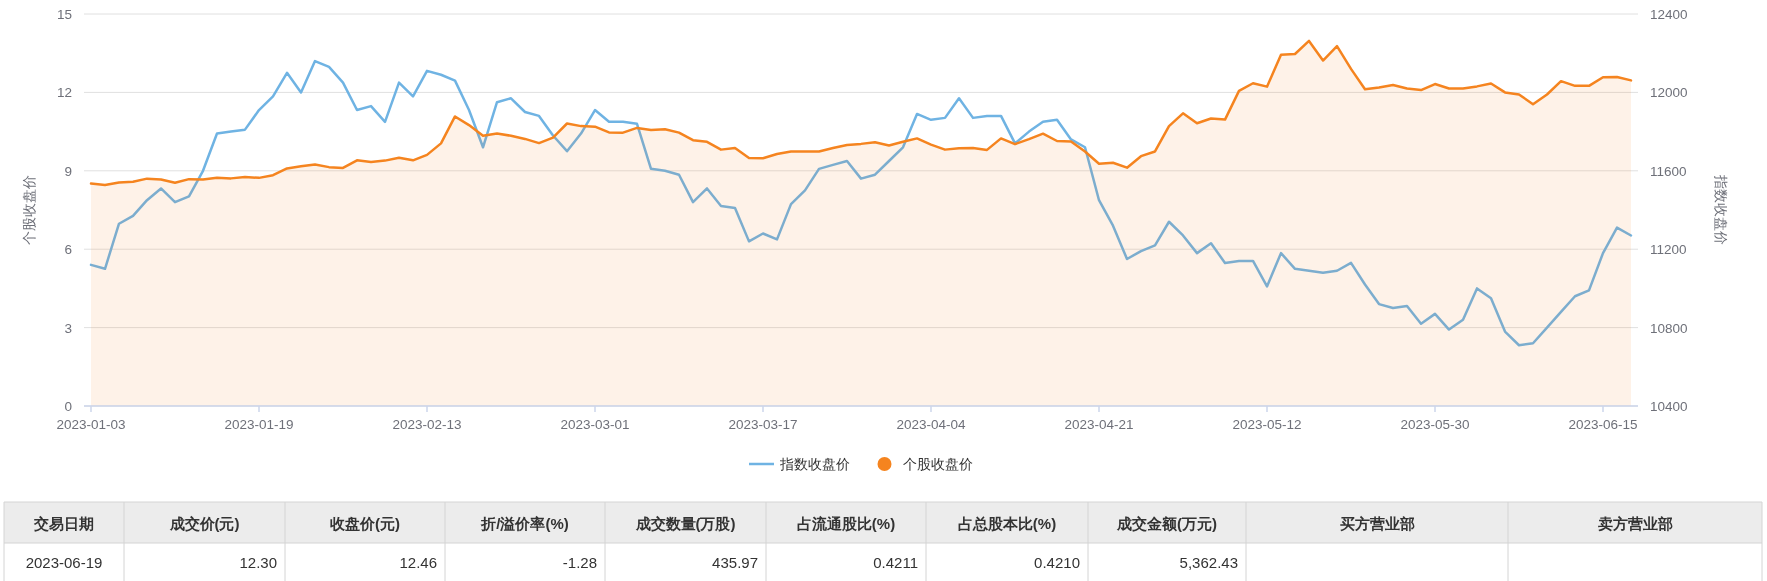 The height and width of the screenshot is (581, 1767). I want to click on x-tick-label: 2023-04-04, so click(931, 424).